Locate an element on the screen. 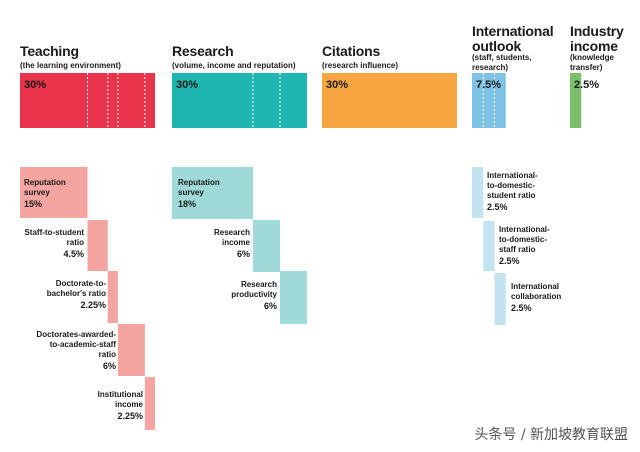 Image resolution: width=640 pixels, height=452 pixels. industry-title-line1: Industry is located at coordinates (597, 31).